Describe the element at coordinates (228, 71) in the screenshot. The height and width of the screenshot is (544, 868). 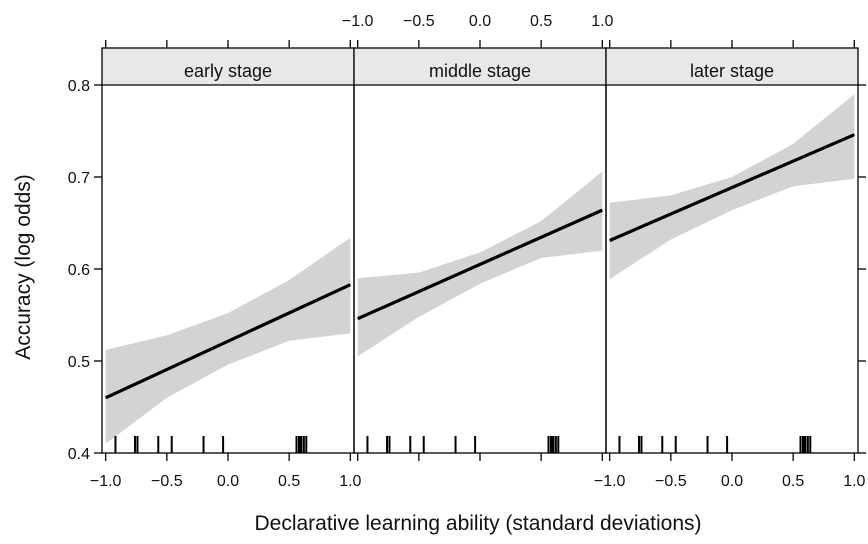
I see `strip-label: early stage` at that location.